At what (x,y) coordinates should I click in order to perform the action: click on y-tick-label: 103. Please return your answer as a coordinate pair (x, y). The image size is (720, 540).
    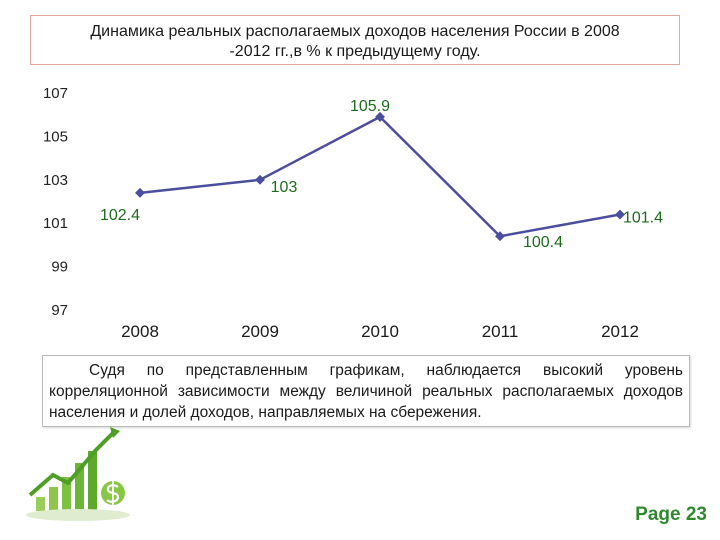
    Looking at the image, I should click on (55, 180).